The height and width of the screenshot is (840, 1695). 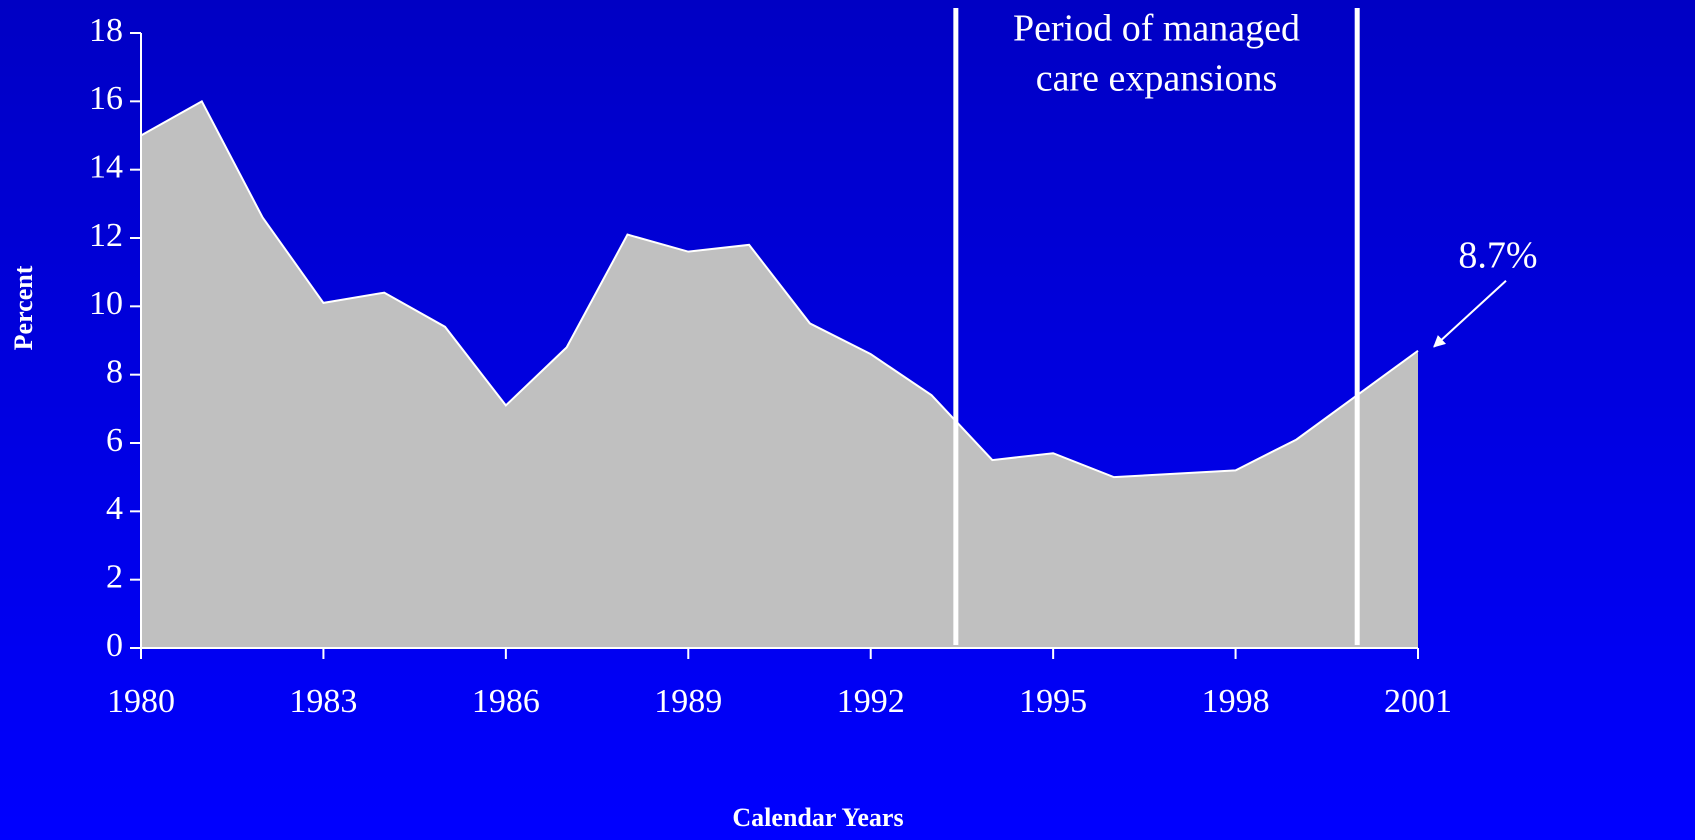 I want to click on x-tick-label: 2001, so click(x=1418, y=701).